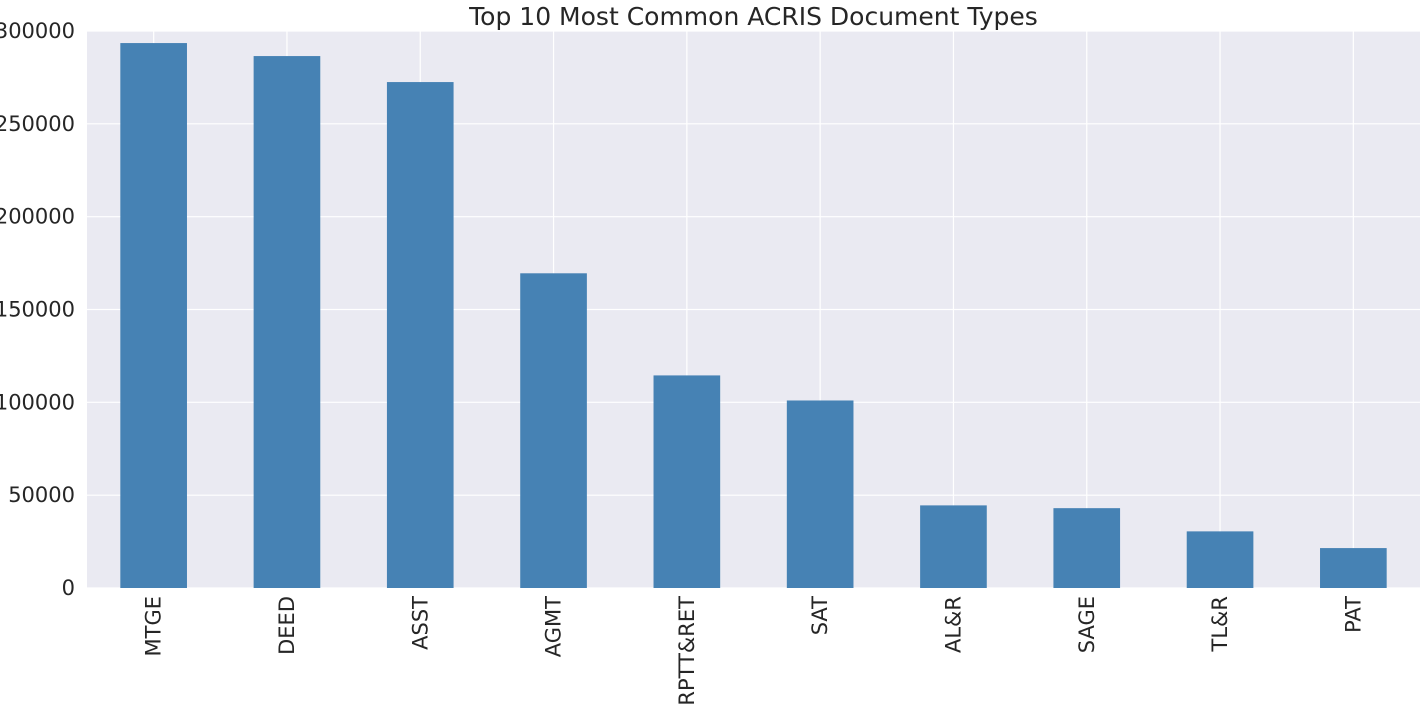 This screenshot has height=708, width=1427. I want to click on x-tick-label: AGMT, so click(554, 626).